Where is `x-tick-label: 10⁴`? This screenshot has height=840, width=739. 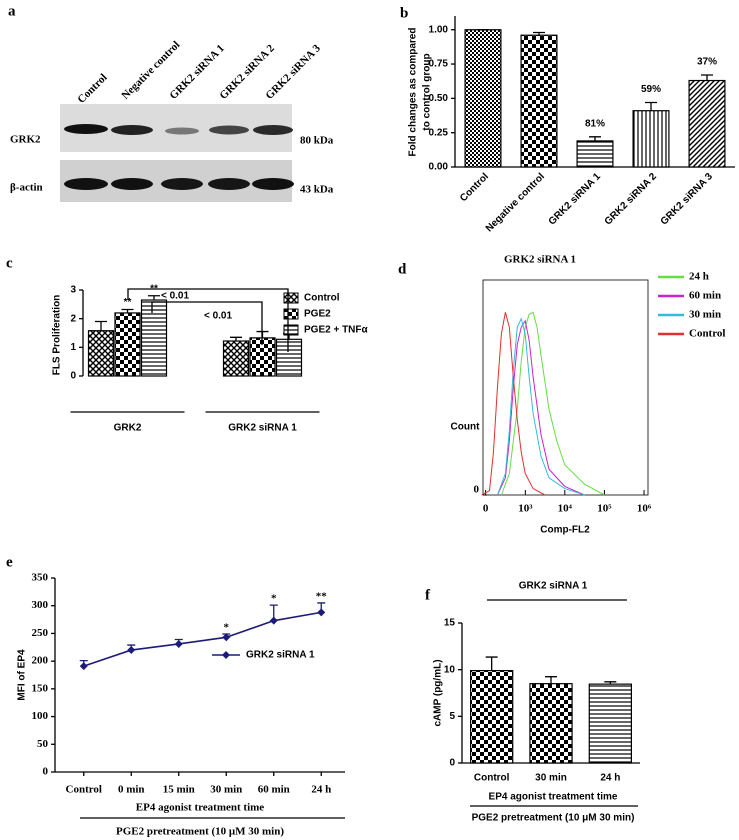 x-tick-label: 10⁴ is located at coordinates (565, 509).